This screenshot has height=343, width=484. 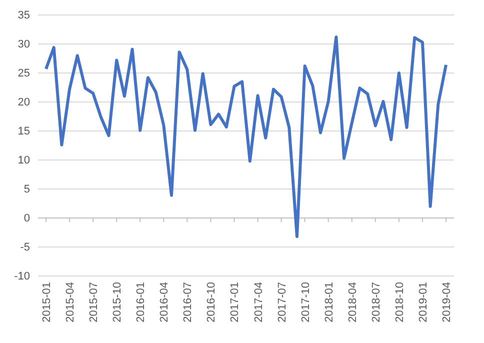 I want to click on y-tick-label: -5, so click(x=25, y=248).